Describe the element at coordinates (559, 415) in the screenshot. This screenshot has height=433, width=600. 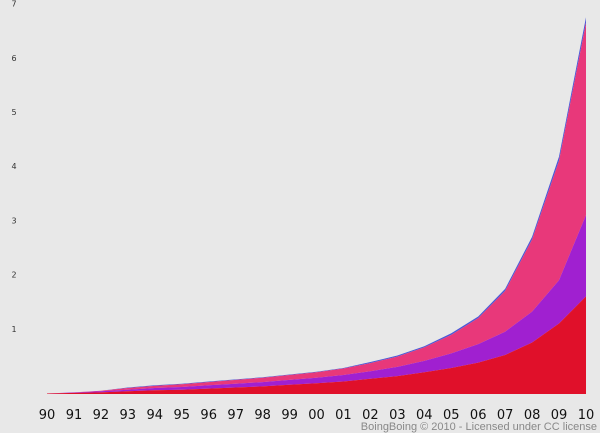
I see `x-tick-label: 09` at that location.